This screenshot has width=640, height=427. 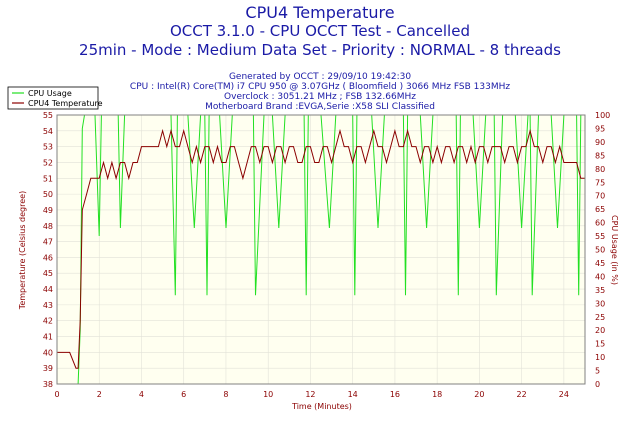 I want to click on y-right-tick-label: 15, so click(x=600, y=344).